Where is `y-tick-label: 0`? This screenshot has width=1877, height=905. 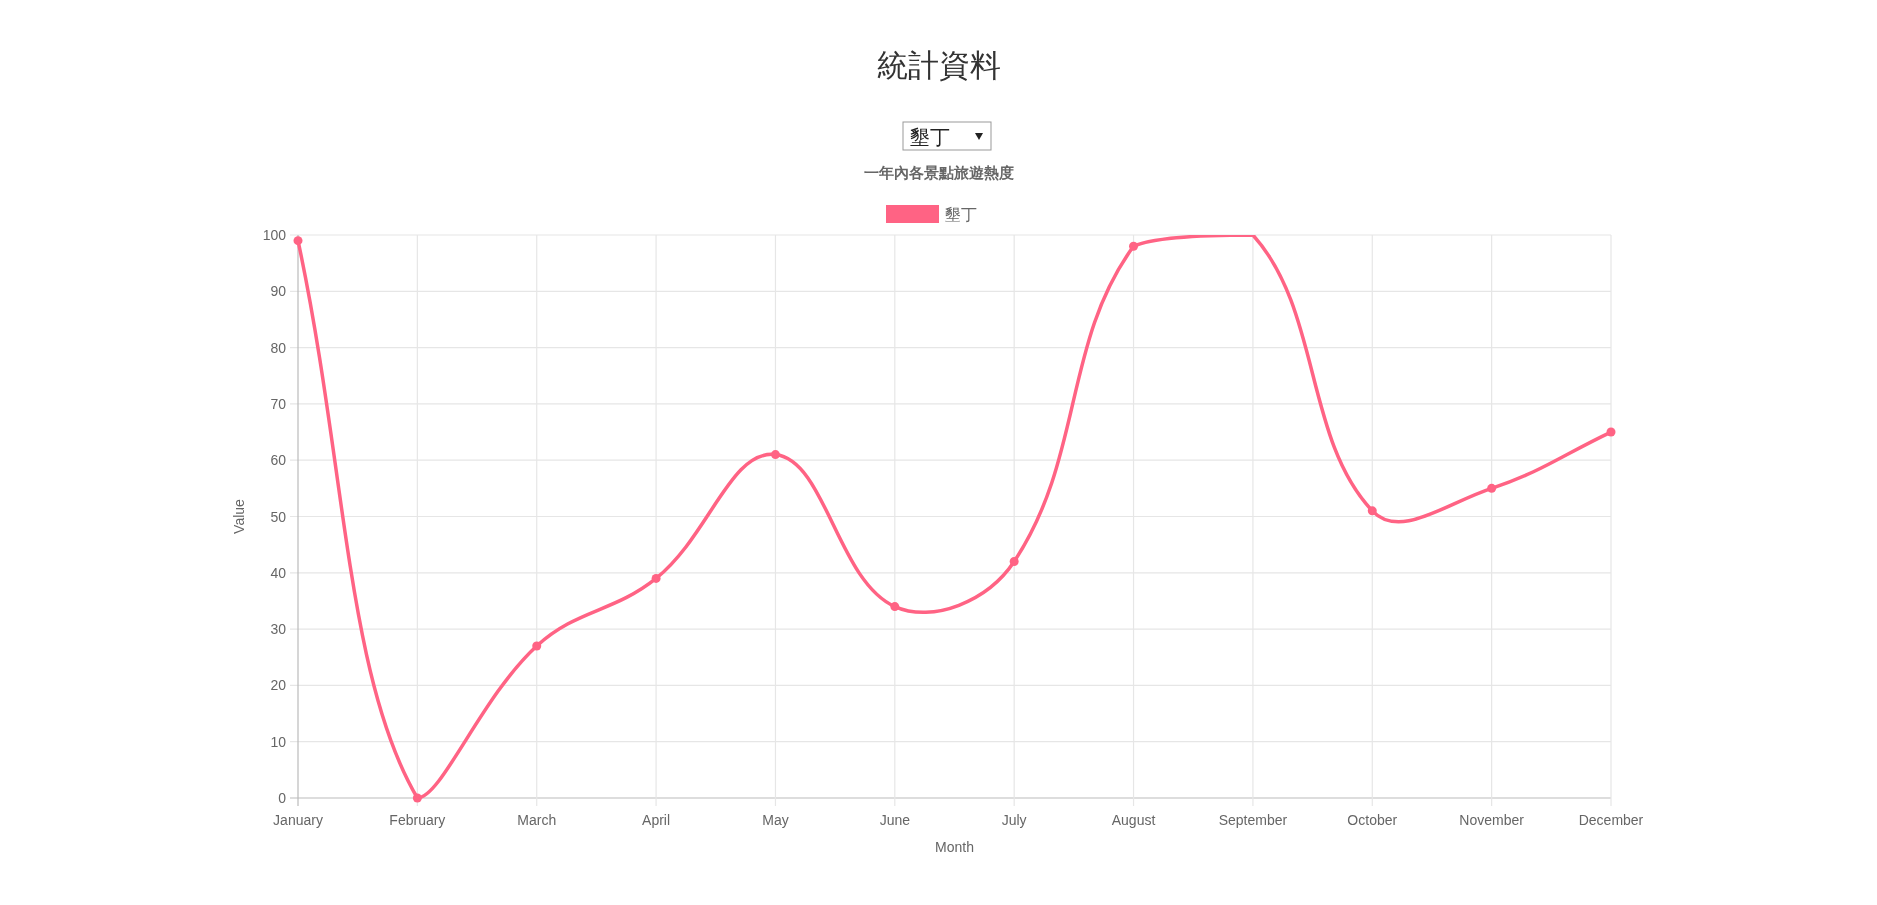 y-tick-label: 0 is located at coordinates (282, 798).